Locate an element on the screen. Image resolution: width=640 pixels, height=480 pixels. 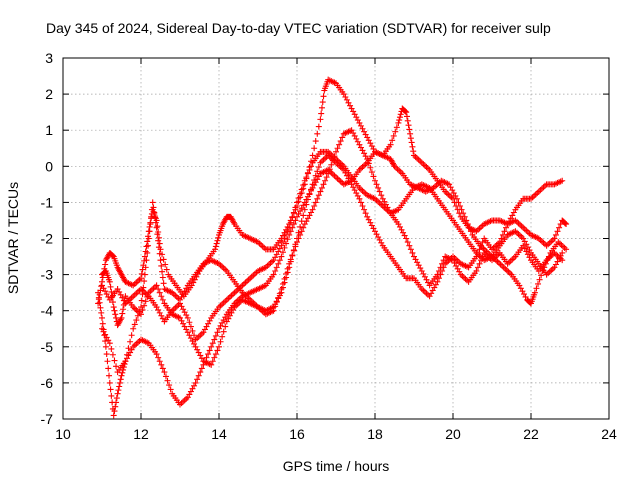
x-tick-label: 18 is located at coordinates (375, 434).